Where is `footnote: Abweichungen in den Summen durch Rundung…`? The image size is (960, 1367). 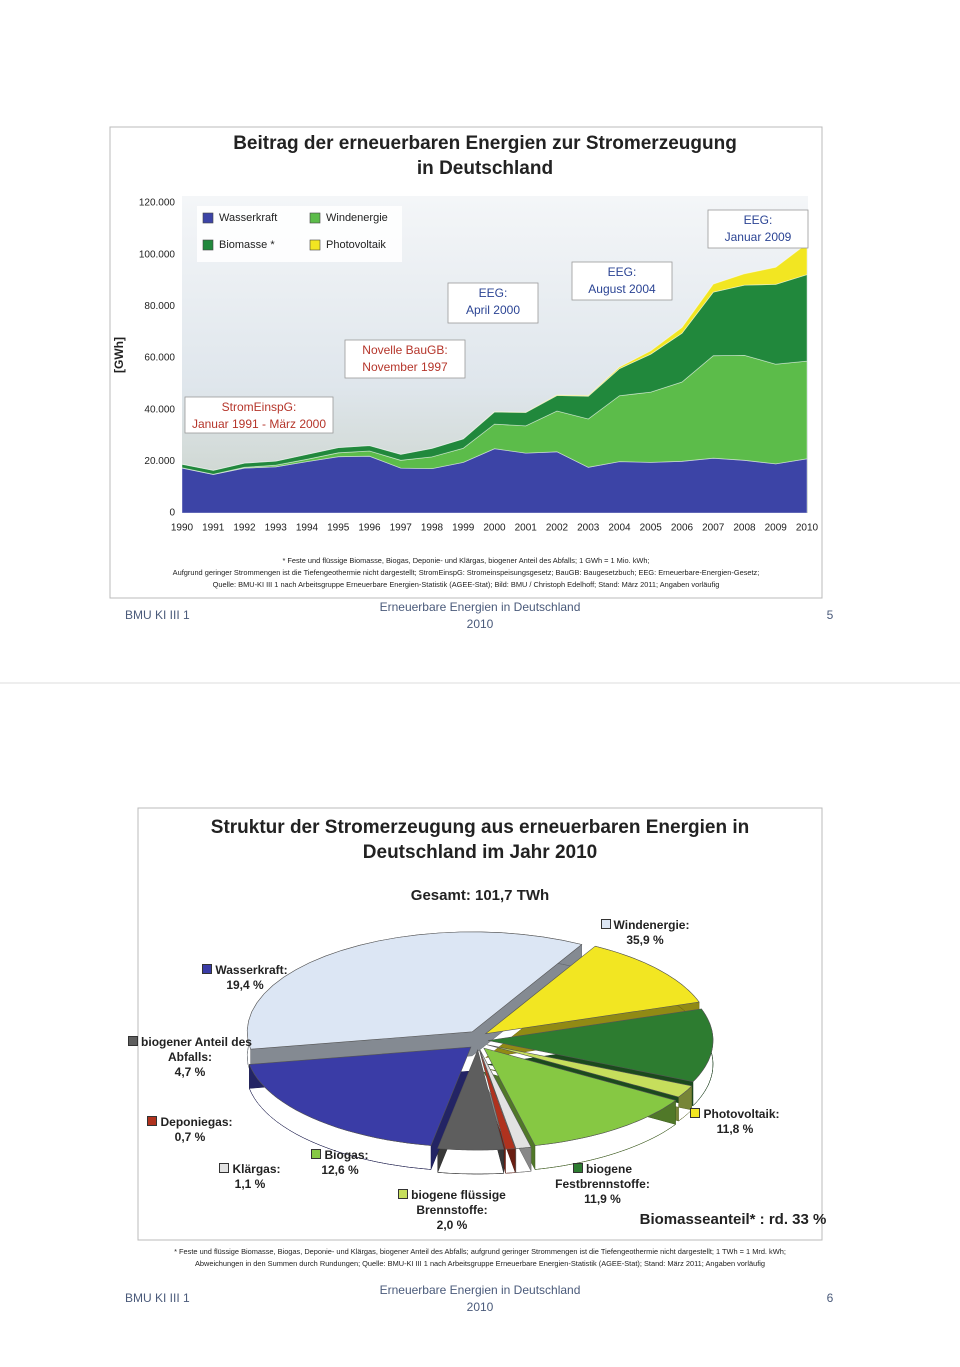 footnote: Abweichungen in den Summen durch Rundung… is located at coordinates (480, 1263).